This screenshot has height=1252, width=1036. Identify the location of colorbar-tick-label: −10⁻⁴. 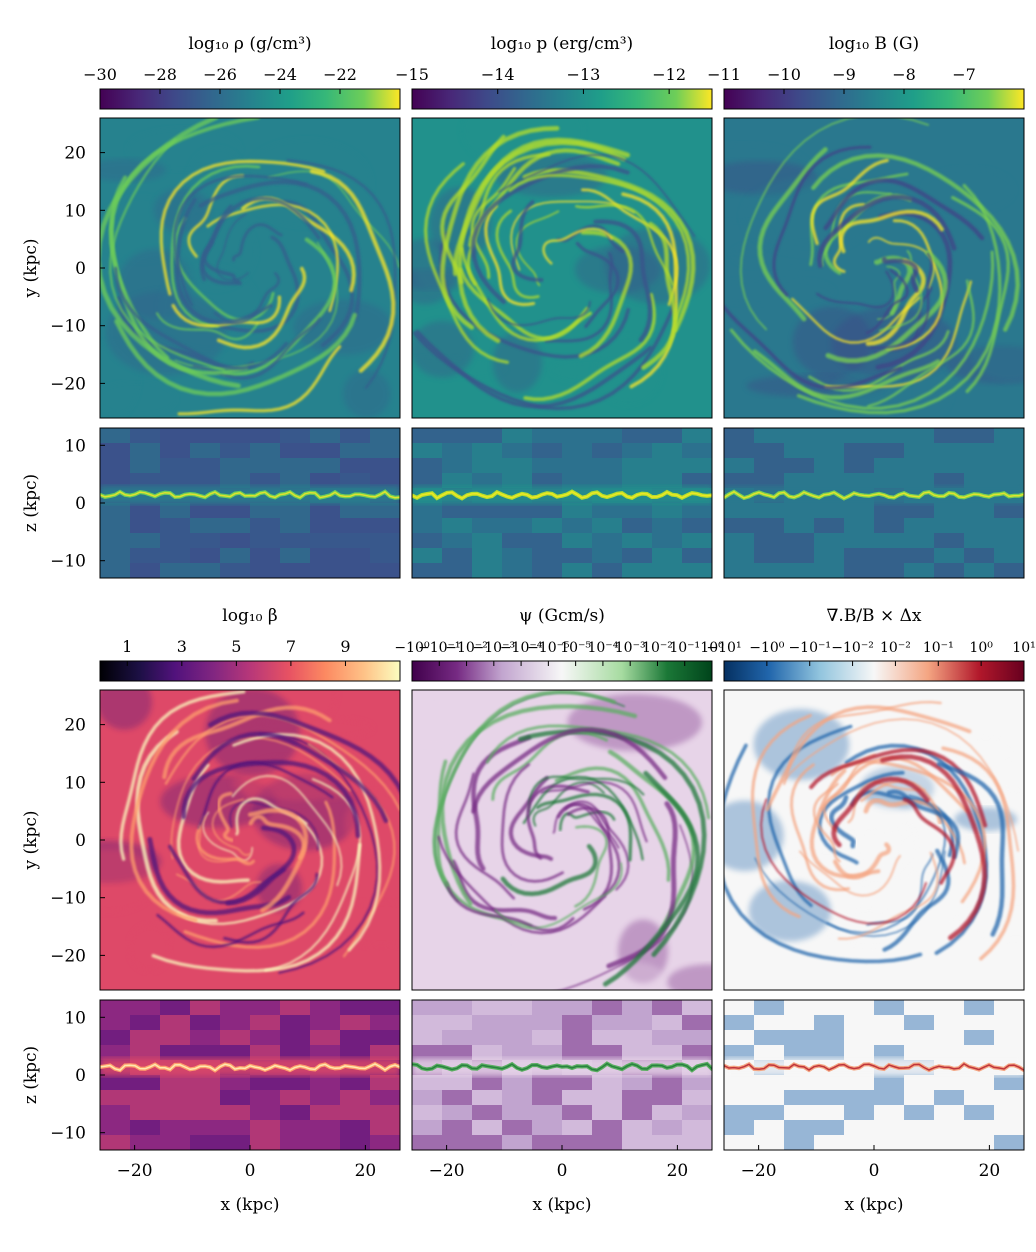
(521, 648).